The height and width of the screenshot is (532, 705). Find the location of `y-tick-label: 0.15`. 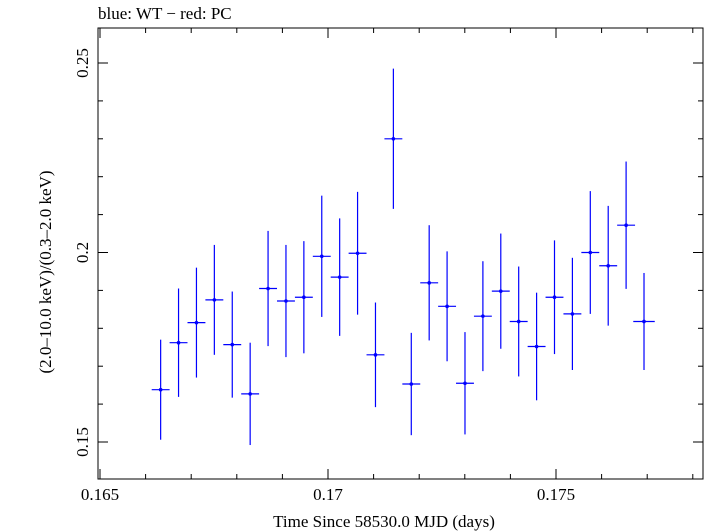

y-tick-label: 0.15 is located at coordinates (82, 442).